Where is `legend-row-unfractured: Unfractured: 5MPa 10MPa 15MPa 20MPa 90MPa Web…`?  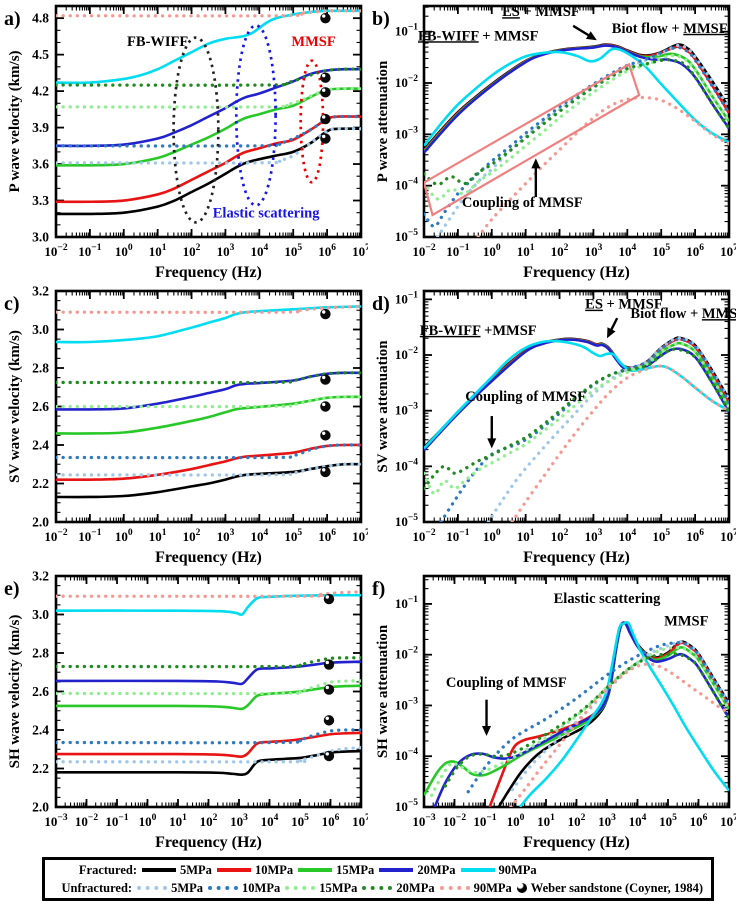
legend-row-unfractured: Unfractured: 5MPa 10MPa 15MPa 20MPa 90MPa Web… is located at coordinates (378, 888).